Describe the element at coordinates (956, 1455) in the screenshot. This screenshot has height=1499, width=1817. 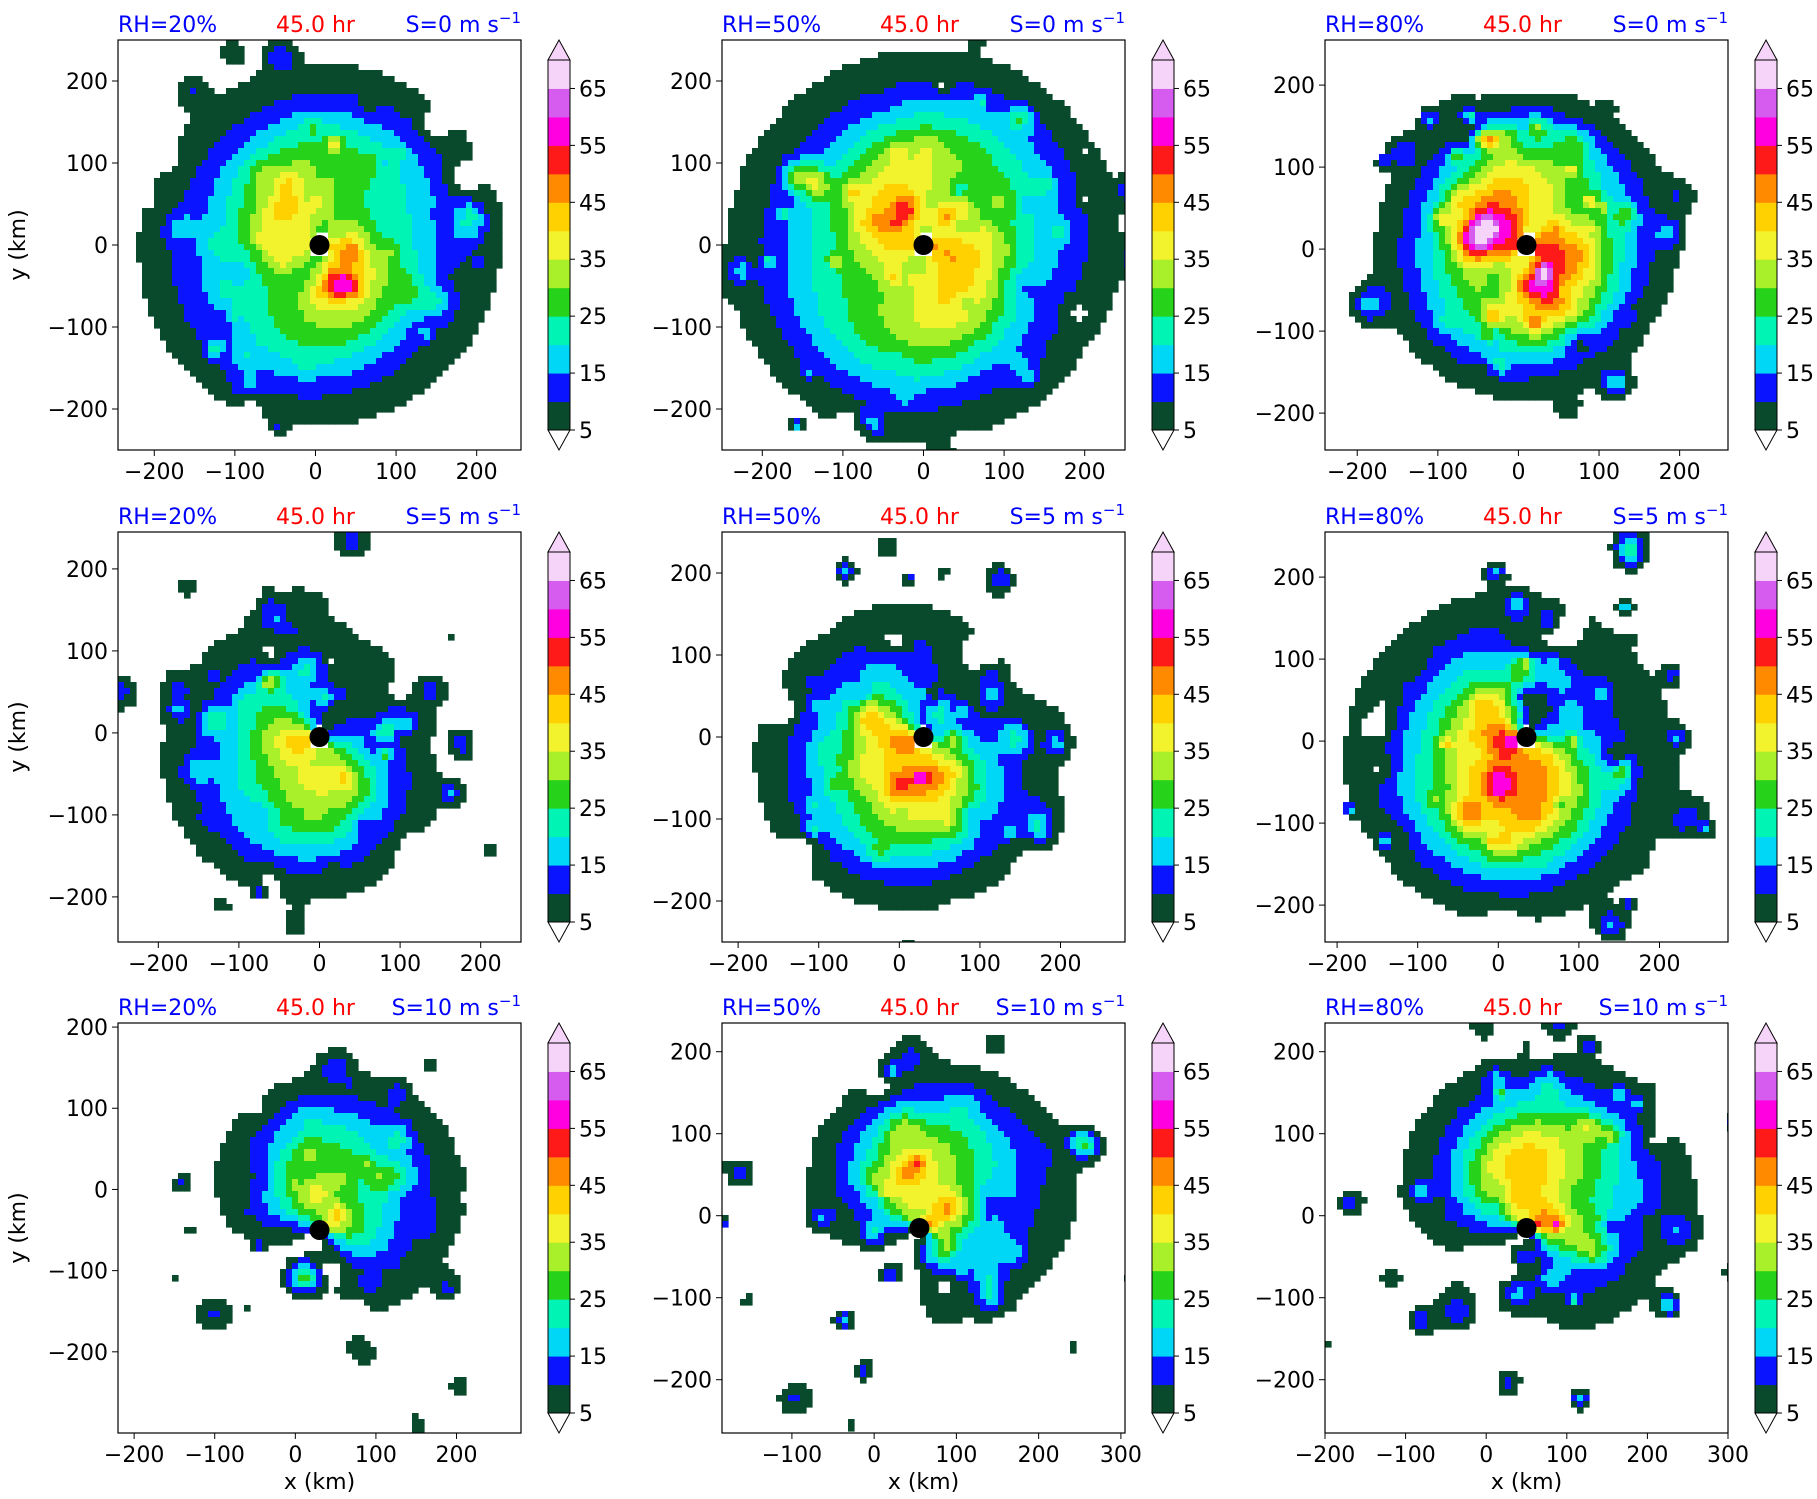
I see `x-tick-label: 100` at that location.